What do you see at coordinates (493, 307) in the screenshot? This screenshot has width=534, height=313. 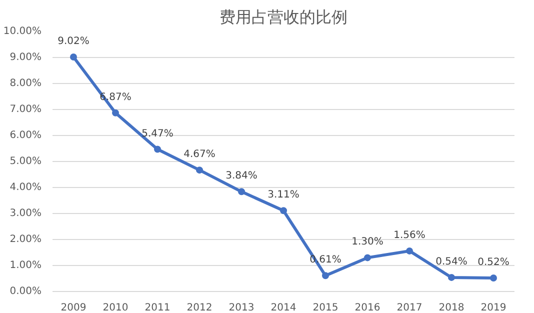 I see `x-tick-label: 2019` at bounding box center [493, 307].